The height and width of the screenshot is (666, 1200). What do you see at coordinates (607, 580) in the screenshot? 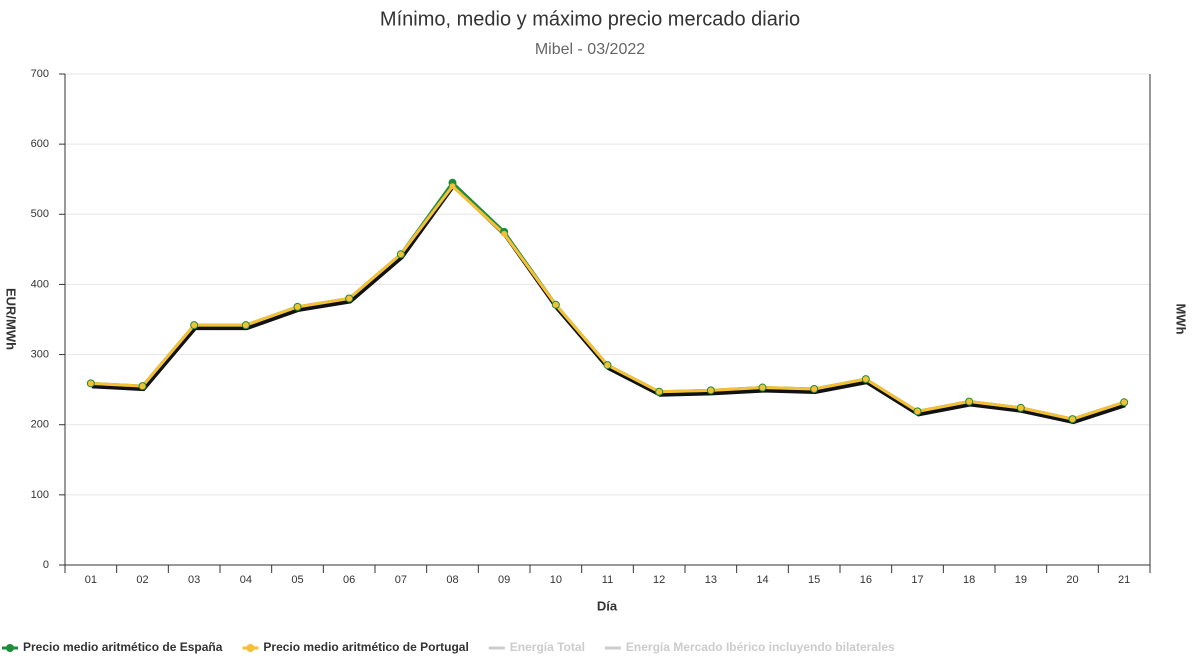
I see `x-tick-label: 11` at bounding box center [607, 580].